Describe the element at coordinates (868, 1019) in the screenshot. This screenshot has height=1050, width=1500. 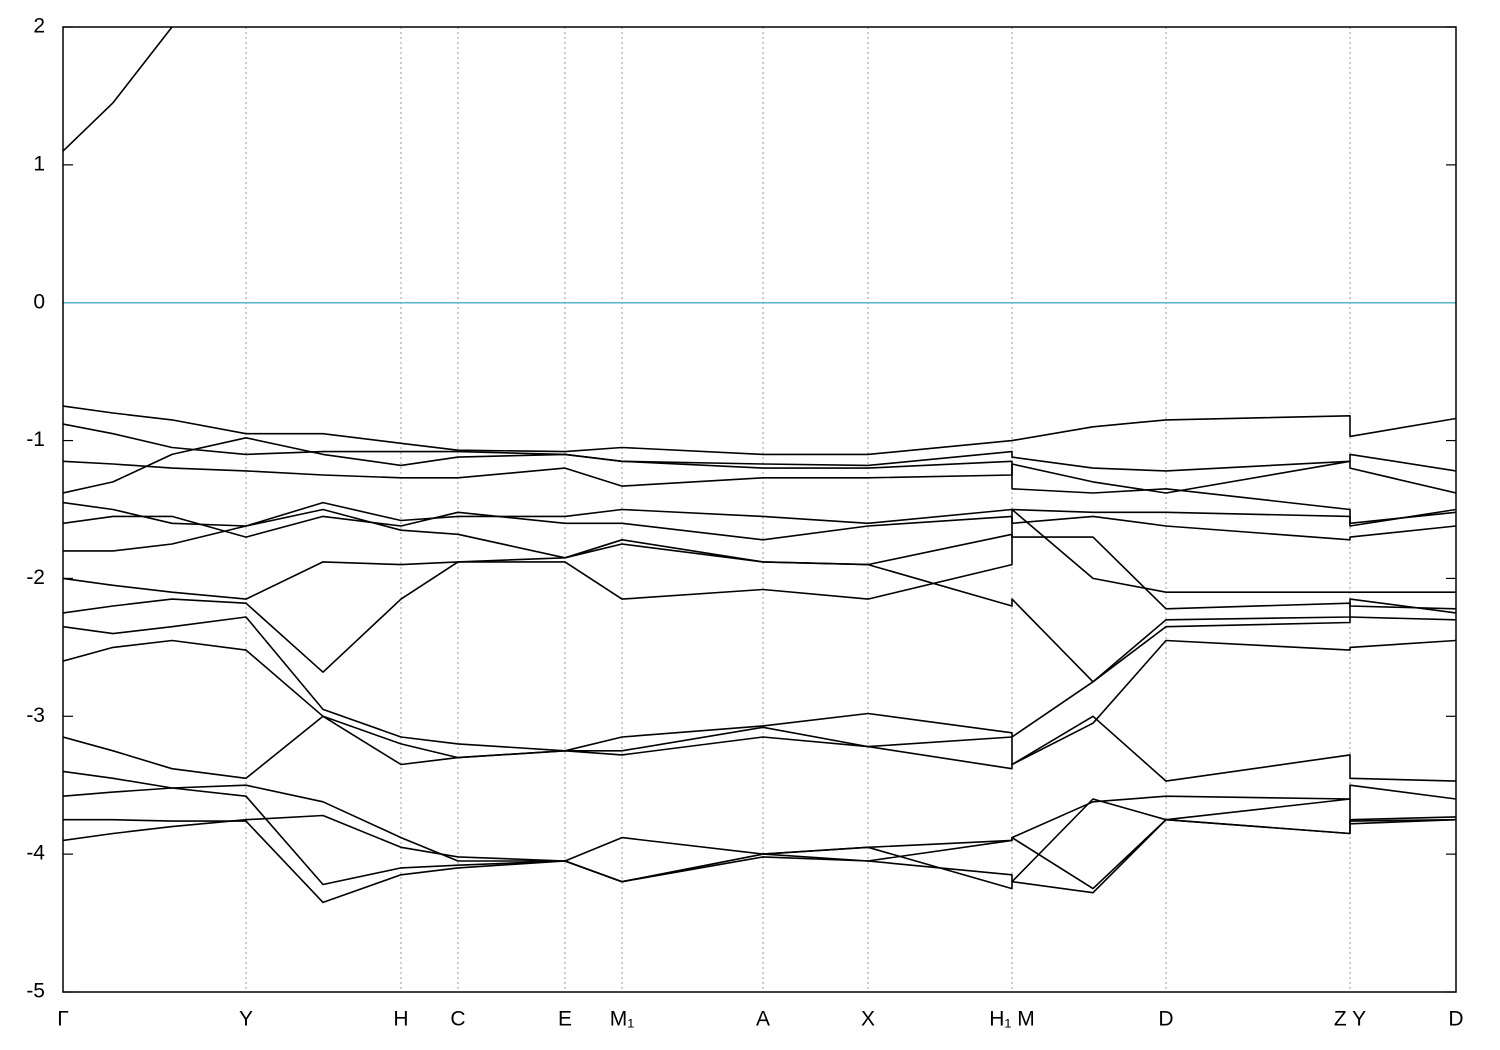
I see `x-tick-label: X` at that location.